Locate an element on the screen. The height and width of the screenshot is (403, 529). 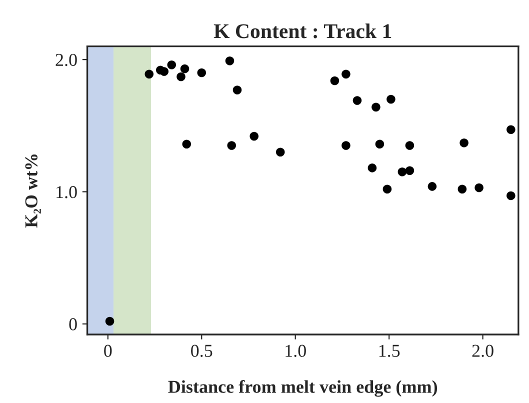
y-tick-label: 1.0 is located at coordinates (66, 192).